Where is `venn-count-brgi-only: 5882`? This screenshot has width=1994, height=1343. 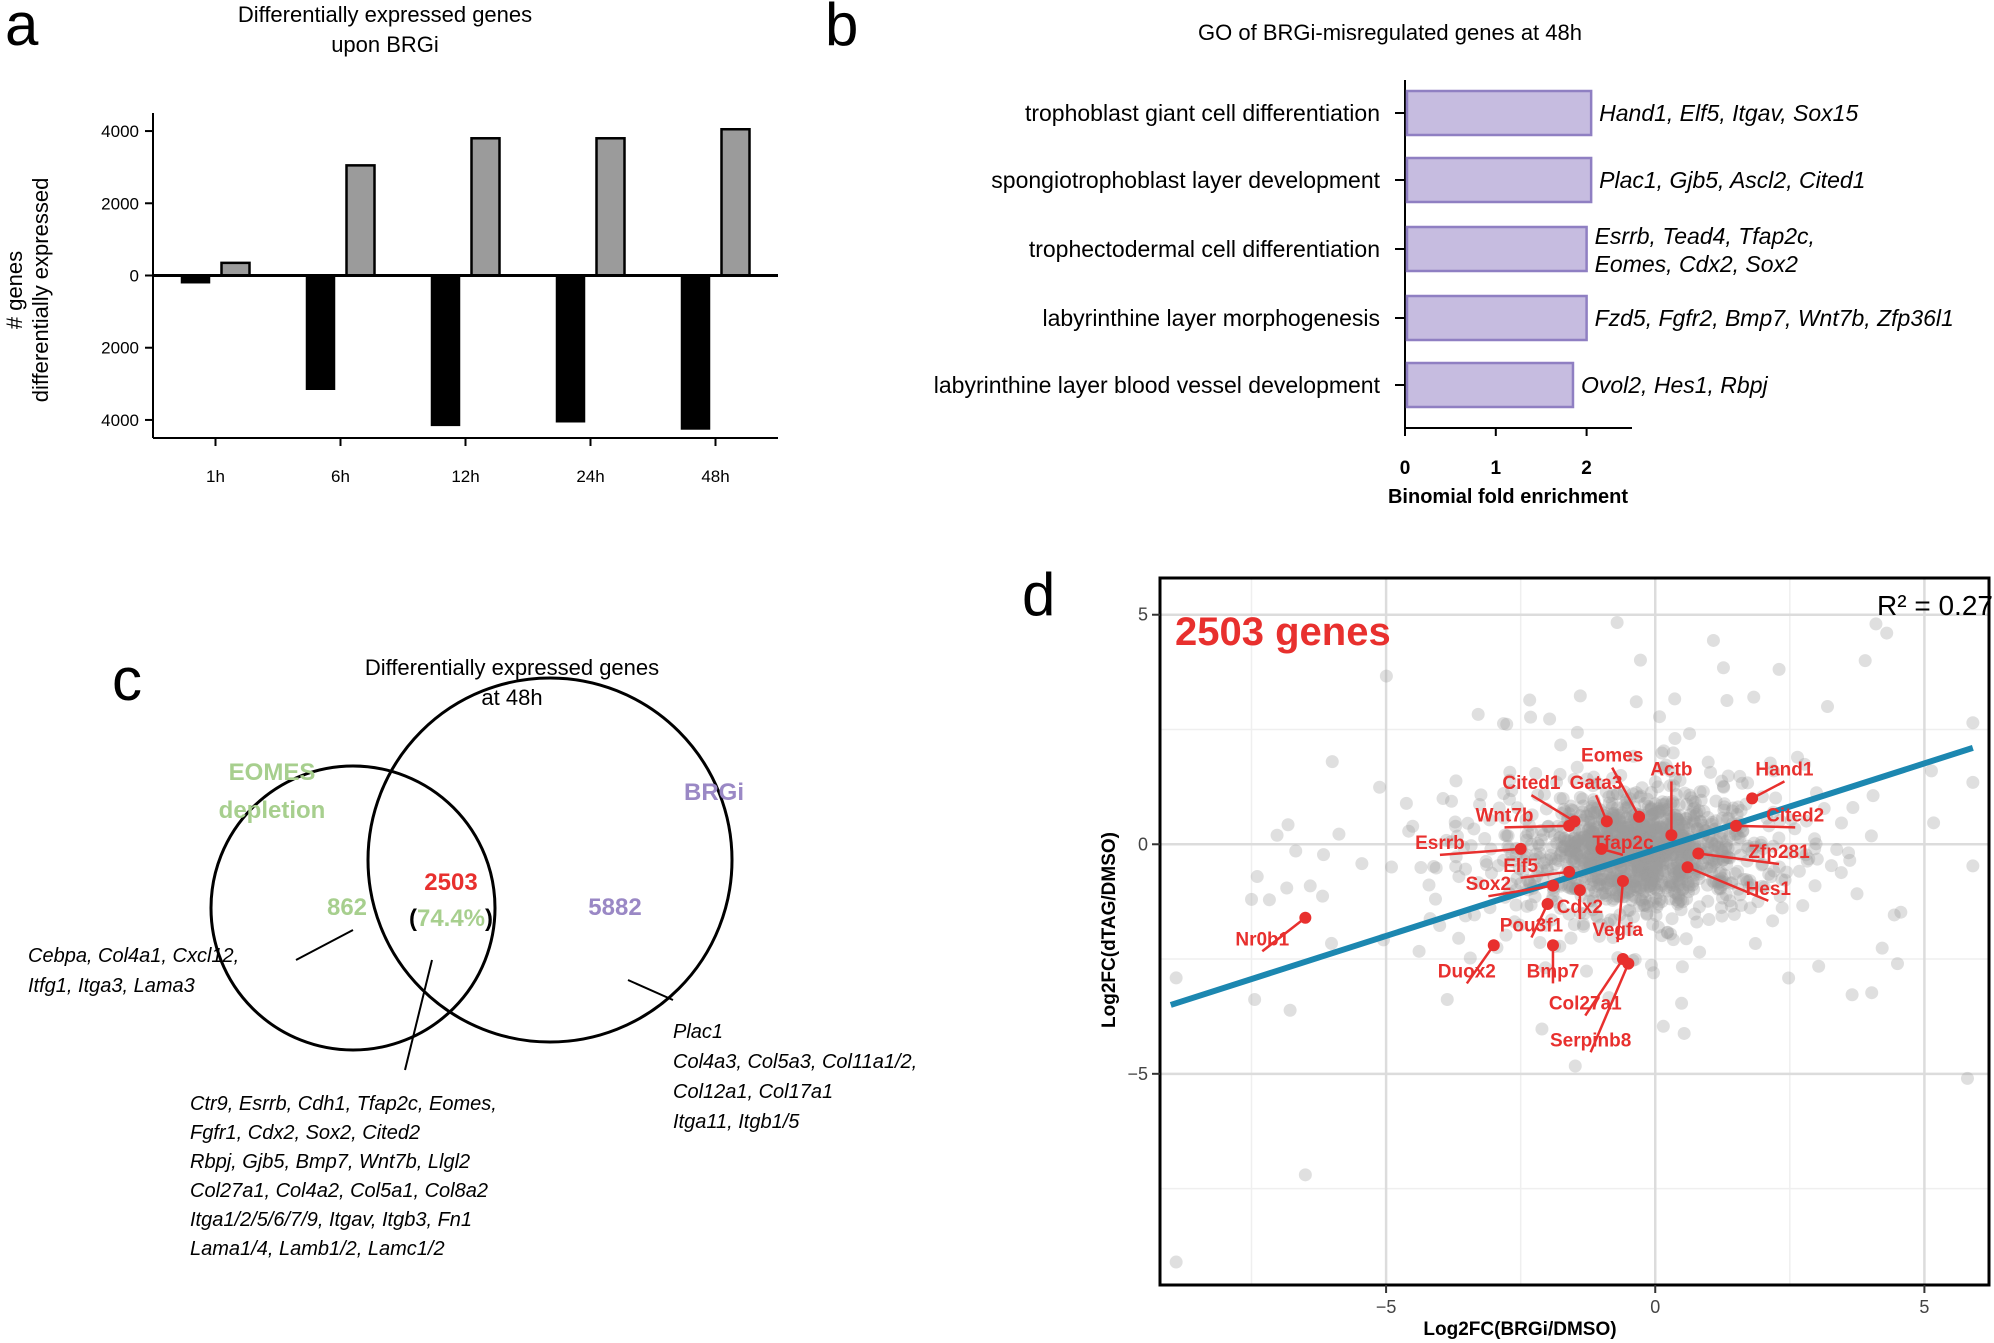 venn-count-brgi-only: 5882 is located at coordinates (614, 907).